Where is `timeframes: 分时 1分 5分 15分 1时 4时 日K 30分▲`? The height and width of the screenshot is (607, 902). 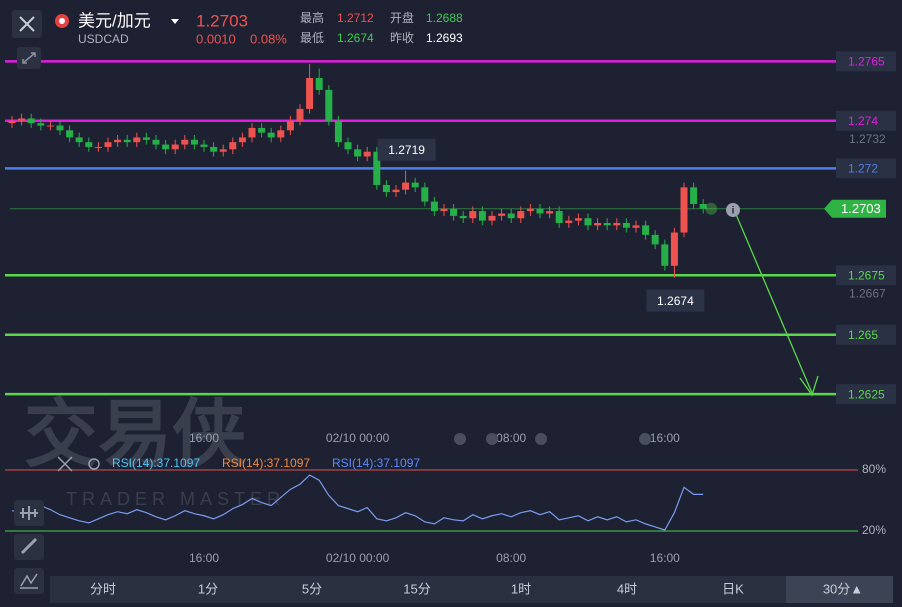
timeframes: 分时 1分 5分 15分 1时 4时 日K 30分▲ is located at coordinates (476, 588).